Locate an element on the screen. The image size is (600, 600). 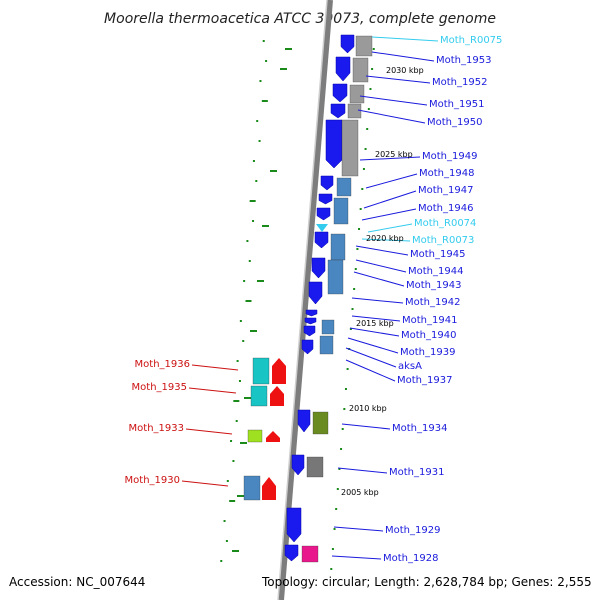
gene-label: Moth_1941 is located at coordinates (429, 320).